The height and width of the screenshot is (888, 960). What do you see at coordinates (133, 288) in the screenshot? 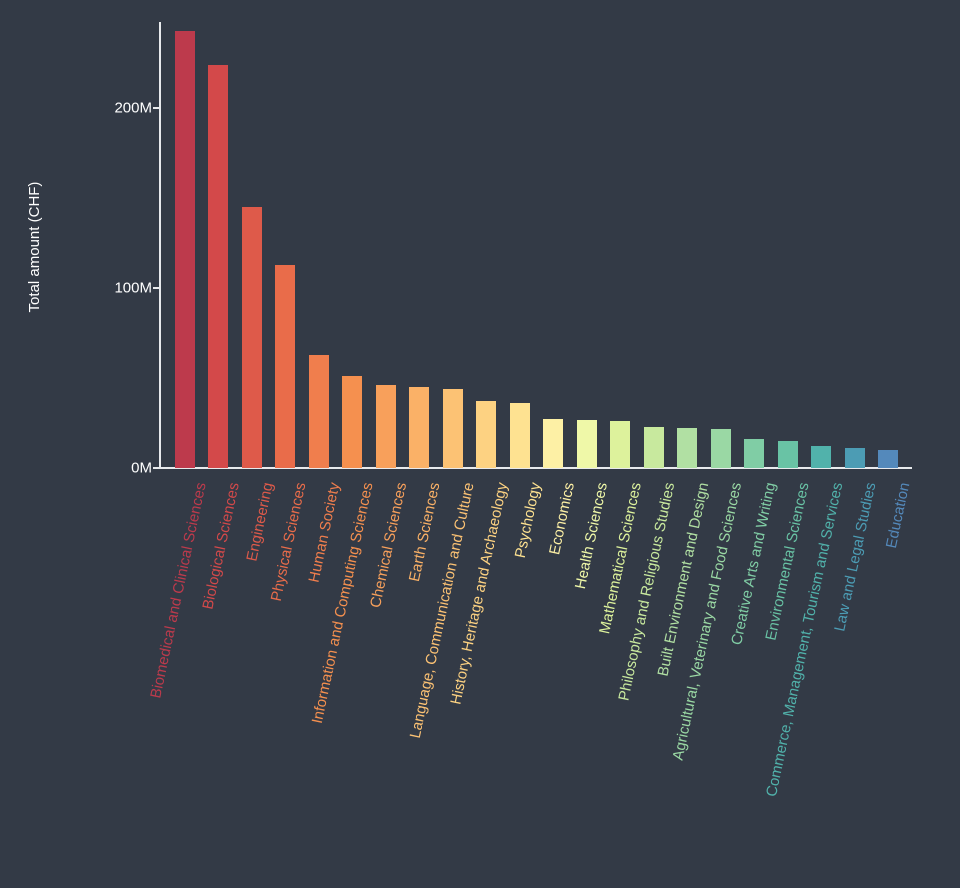
I see `y-tick-label: 100M` at bounding box center [133, 288].